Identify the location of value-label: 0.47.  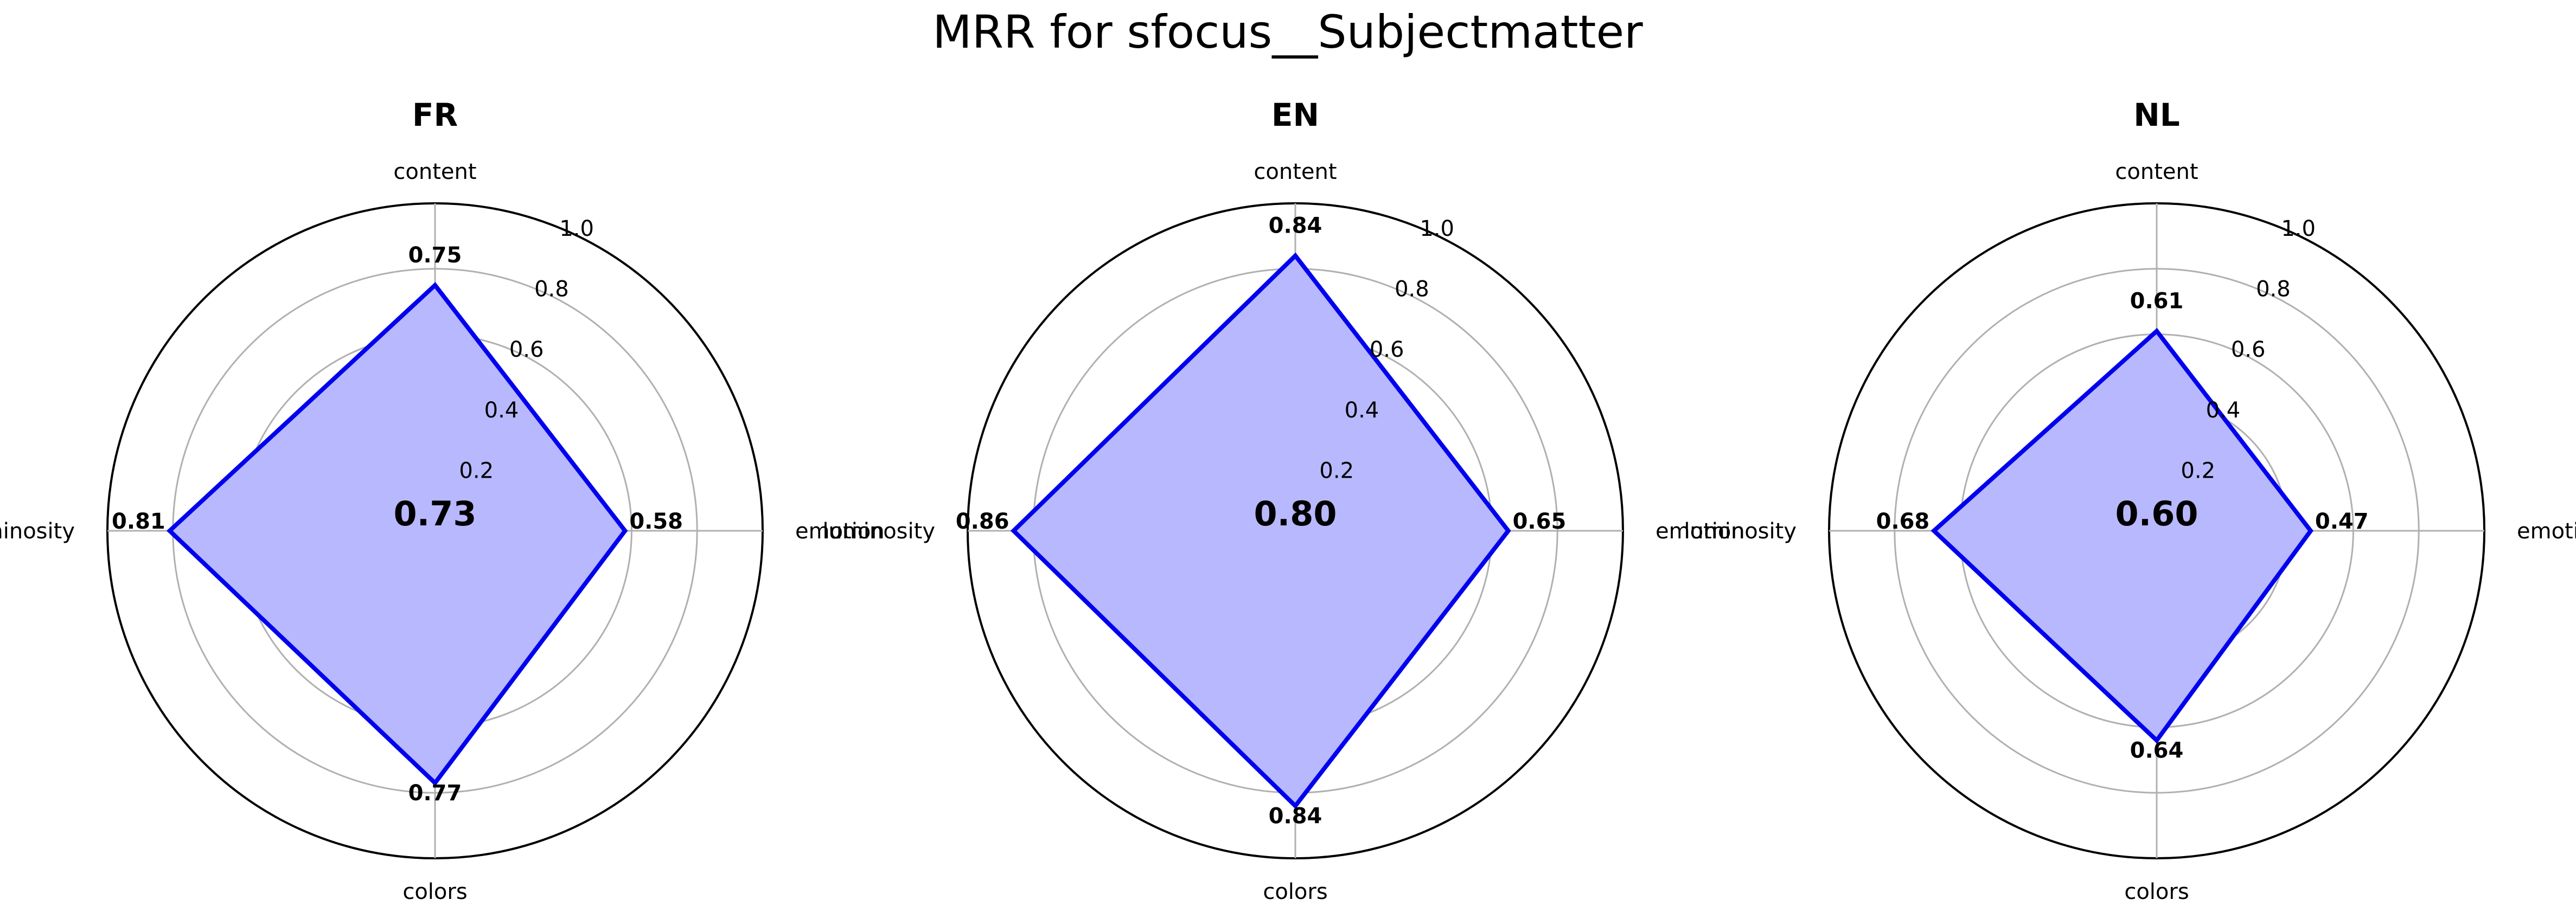
(2342, 521).